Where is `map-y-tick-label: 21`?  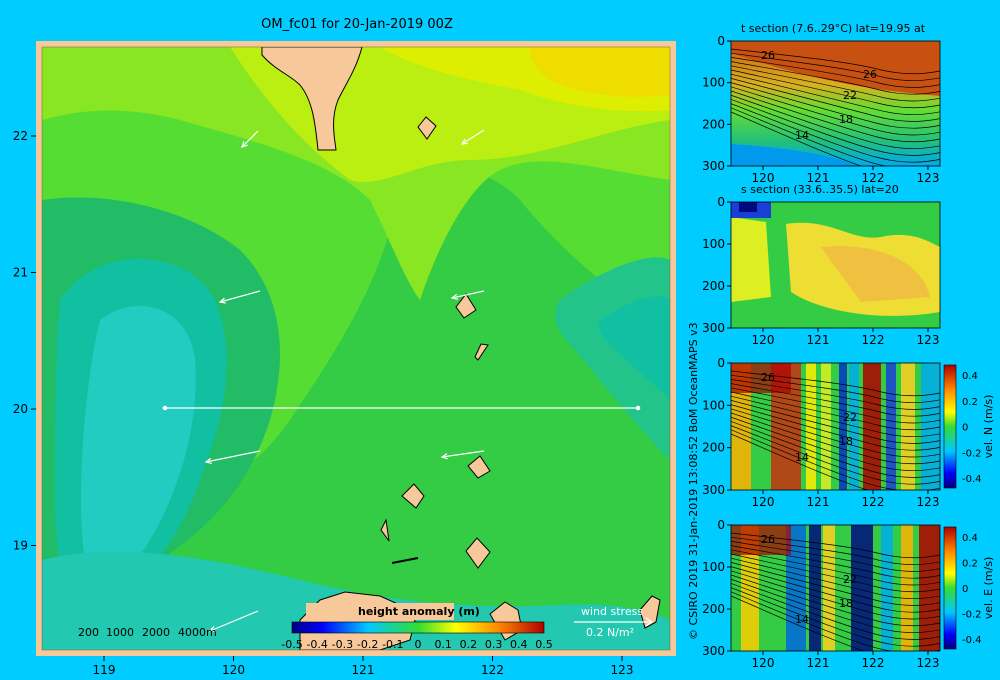 map-y-tick-label: 21 is located at coordinates (20, 273).